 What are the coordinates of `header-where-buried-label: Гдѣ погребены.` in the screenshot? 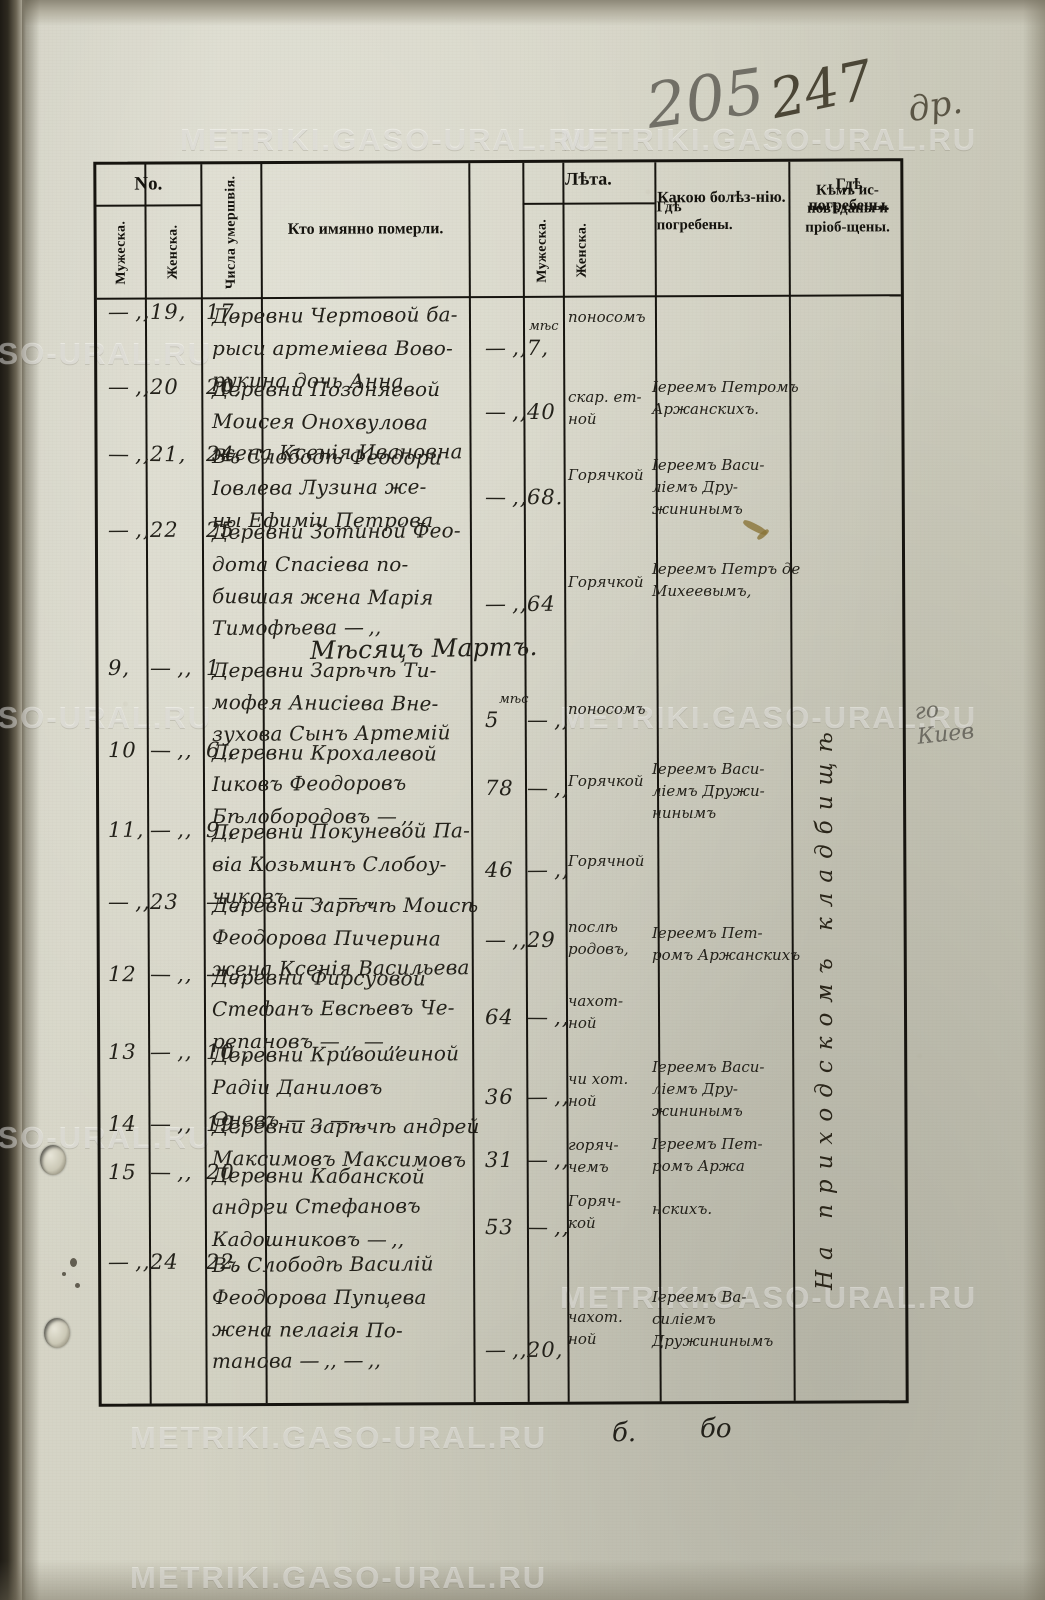 It's located at (849, 196).